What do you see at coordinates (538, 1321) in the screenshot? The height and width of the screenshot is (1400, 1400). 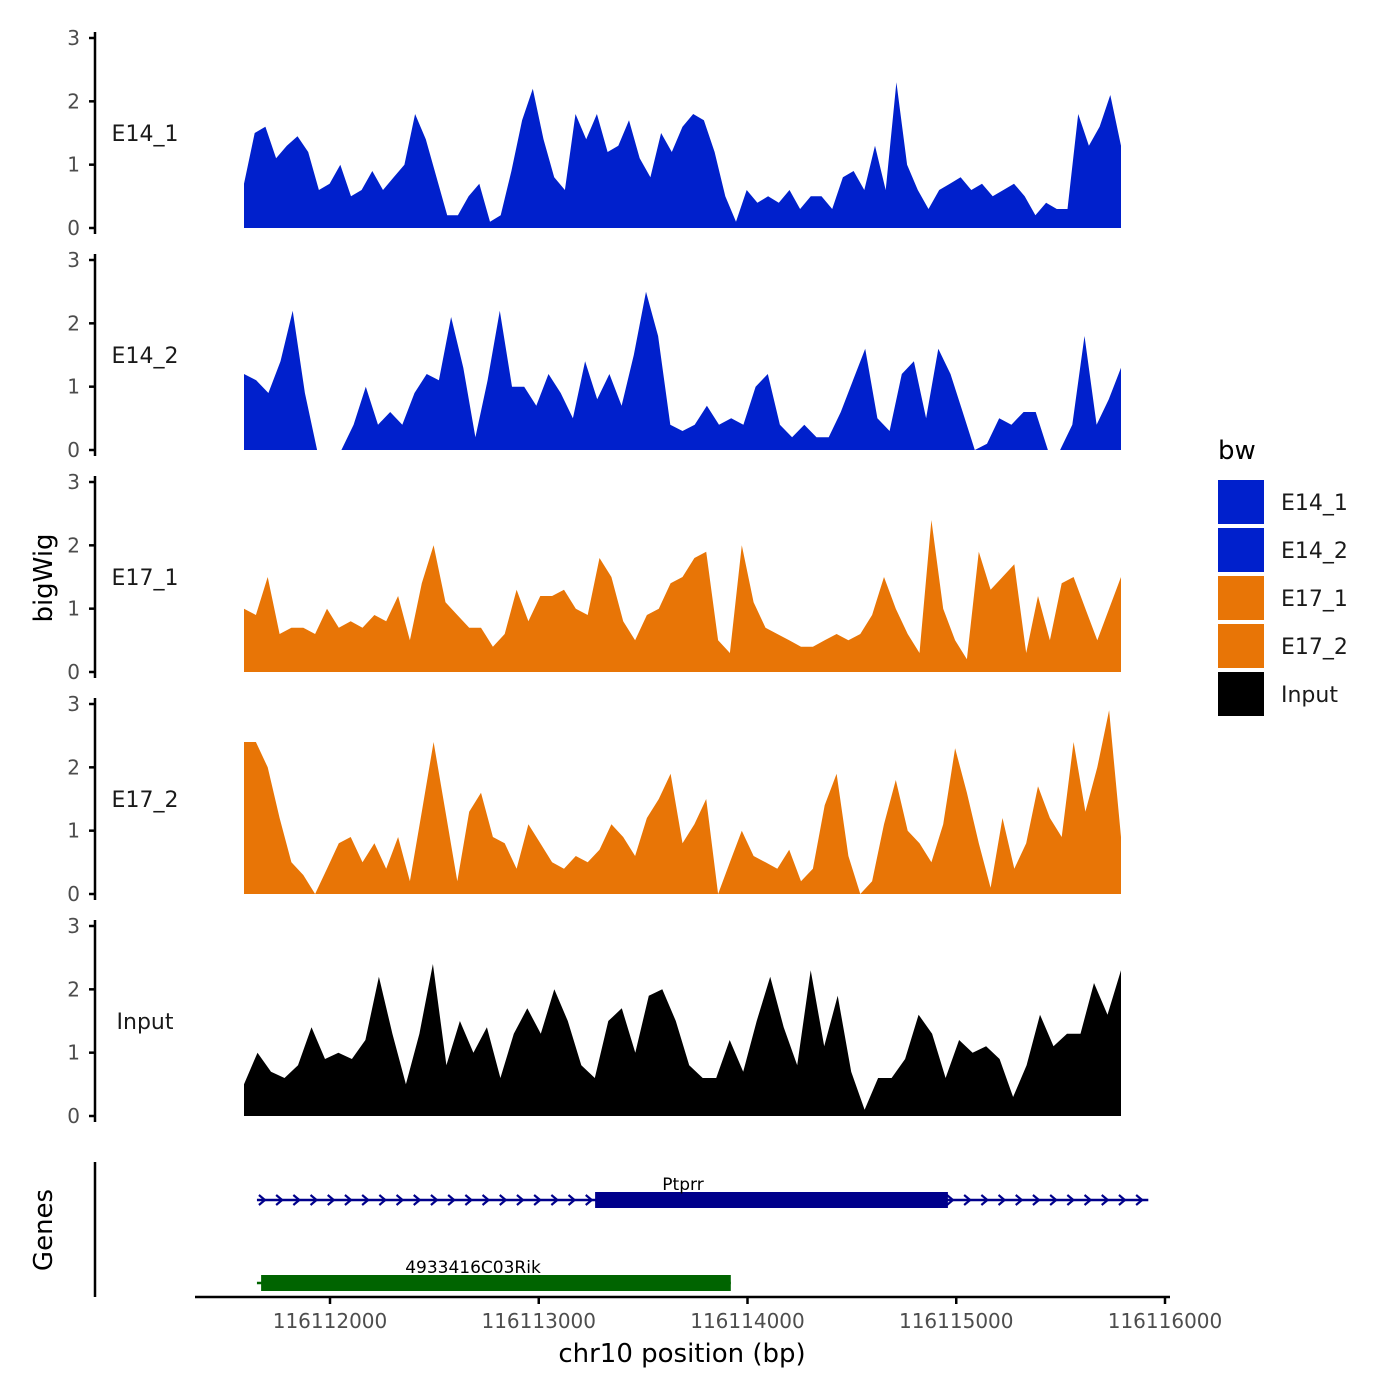 I see `x-tick-label: 116113000` at bounding box center [538, 1321].